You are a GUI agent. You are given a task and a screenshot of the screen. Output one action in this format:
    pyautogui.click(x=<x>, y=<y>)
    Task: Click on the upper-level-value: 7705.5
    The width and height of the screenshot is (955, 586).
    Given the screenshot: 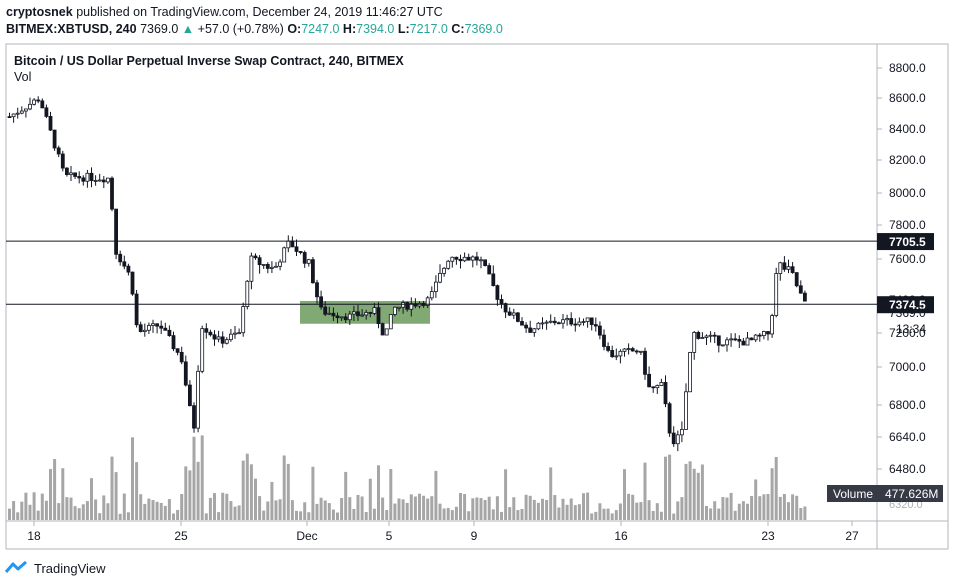 What is the action you would take?
    pyautogui.click(x=907, y=242)
    